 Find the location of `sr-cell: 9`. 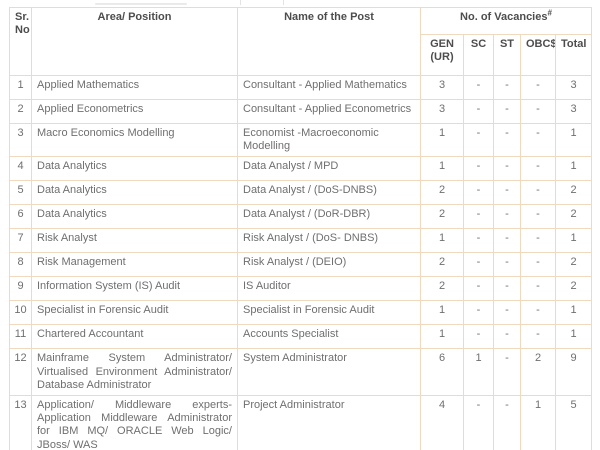

sr-cell: 9 is located at coordinates (20, 289).